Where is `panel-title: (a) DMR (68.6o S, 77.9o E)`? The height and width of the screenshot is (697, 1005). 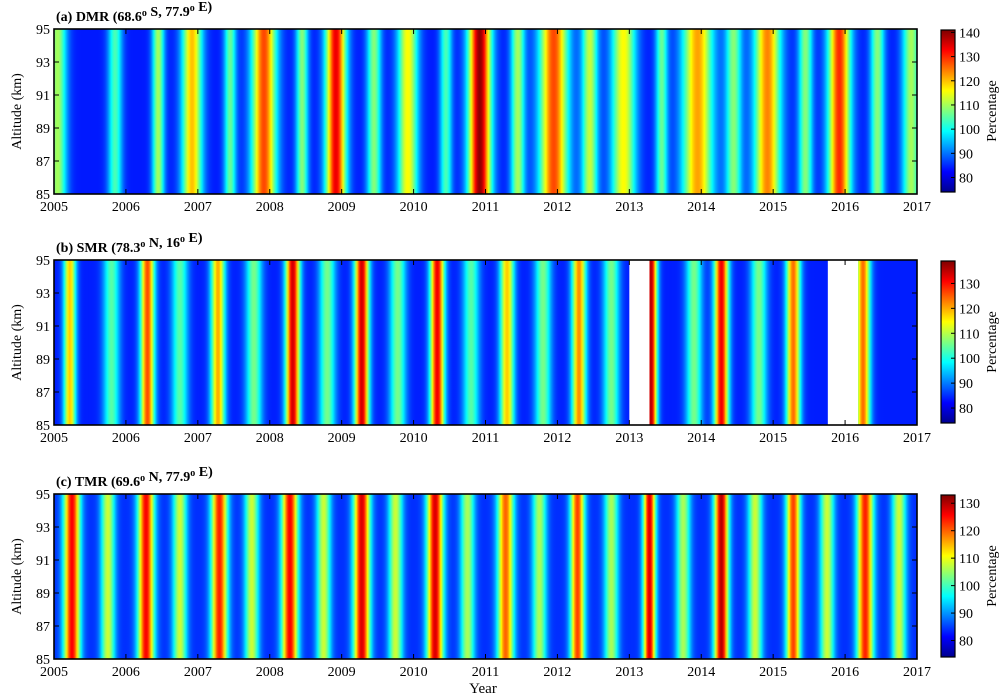 panel-title: (a) DMR (68.6o S, 77.9o E) is located at coordinates (134, 12).